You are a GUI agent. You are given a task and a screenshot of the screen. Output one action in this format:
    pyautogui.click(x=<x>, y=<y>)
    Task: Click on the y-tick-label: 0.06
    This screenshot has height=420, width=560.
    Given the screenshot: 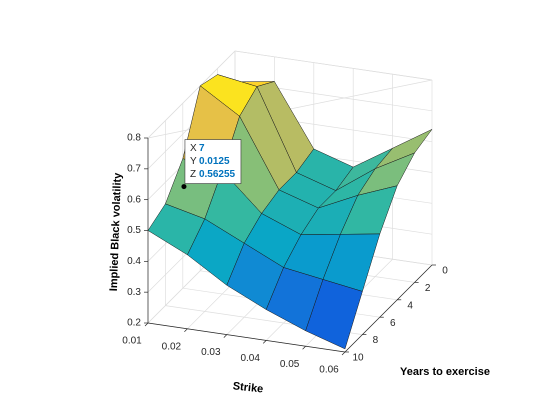 What is the action you would take?
    pyautogui.click(x=329, y=370)
    